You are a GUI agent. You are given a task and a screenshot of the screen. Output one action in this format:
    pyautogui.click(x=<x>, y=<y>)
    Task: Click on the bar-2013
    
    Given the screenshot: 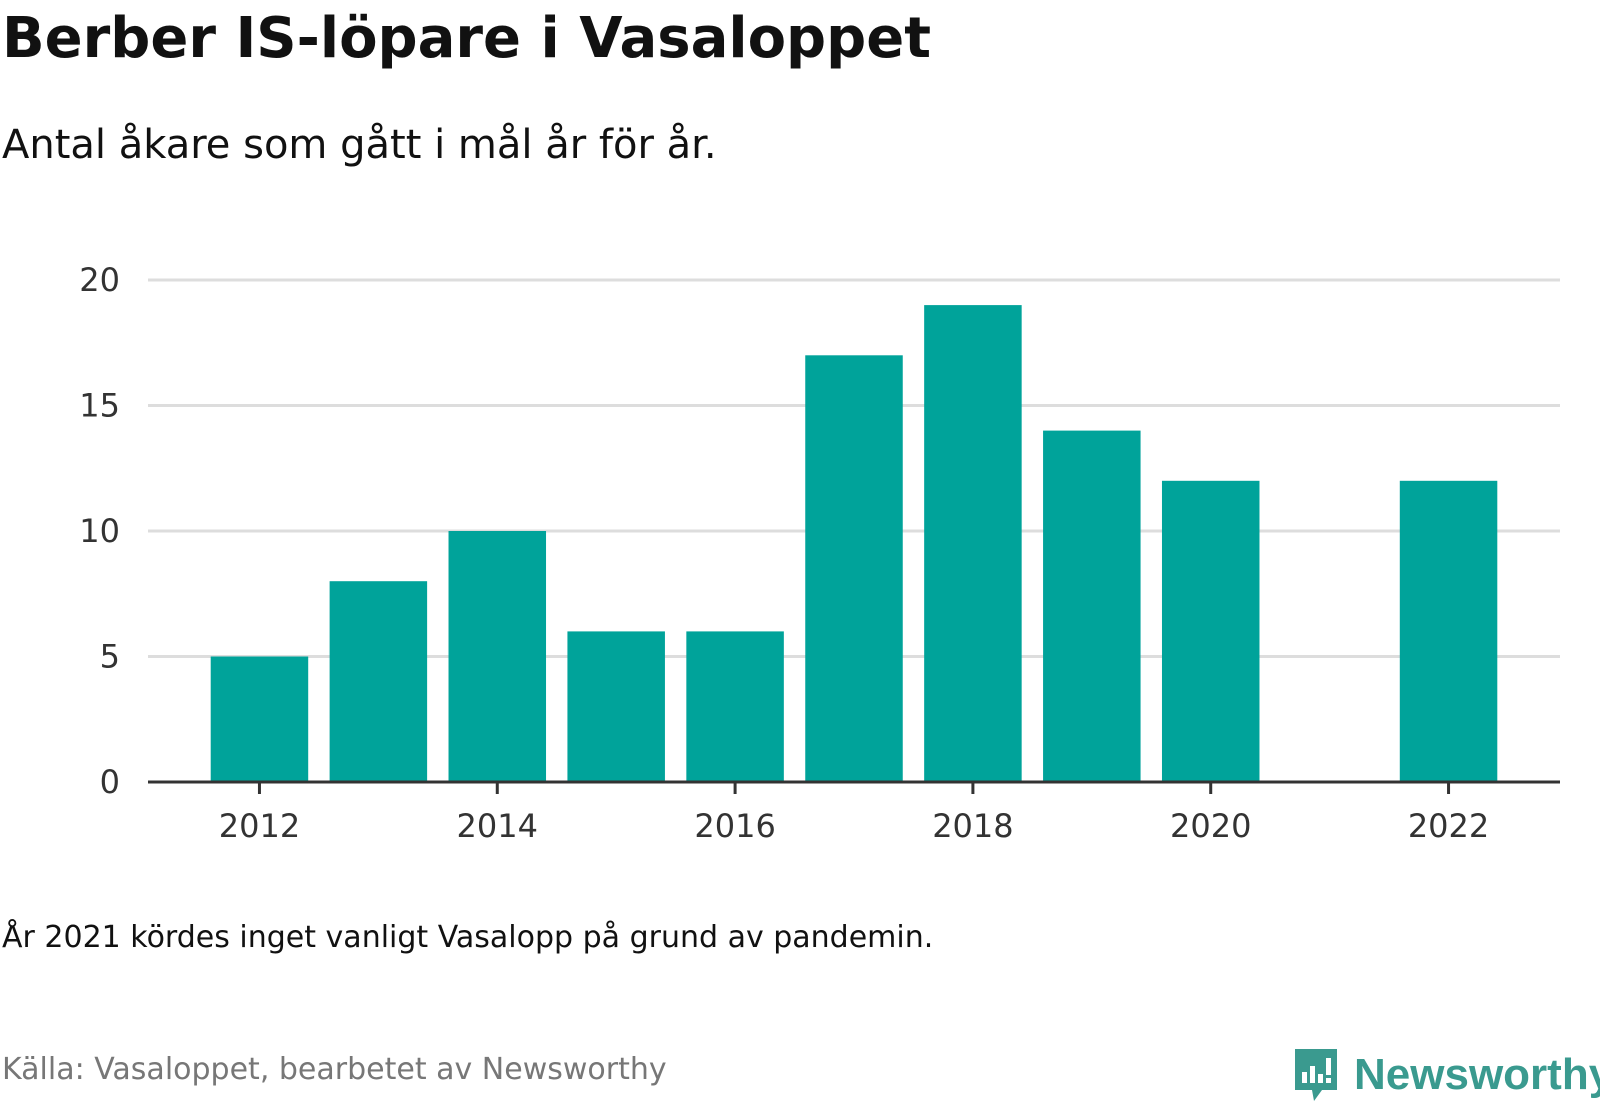 What is the action you would take?
    pyautogui.click(x=378, y=681)
    